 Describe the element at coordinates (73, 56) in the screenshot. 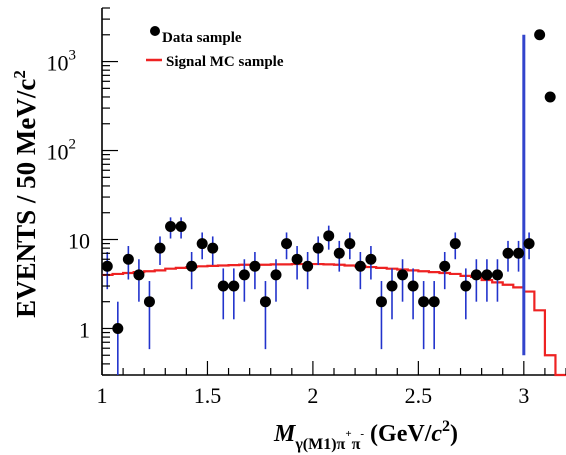

I see `y-tick-exp: 3` at that location.